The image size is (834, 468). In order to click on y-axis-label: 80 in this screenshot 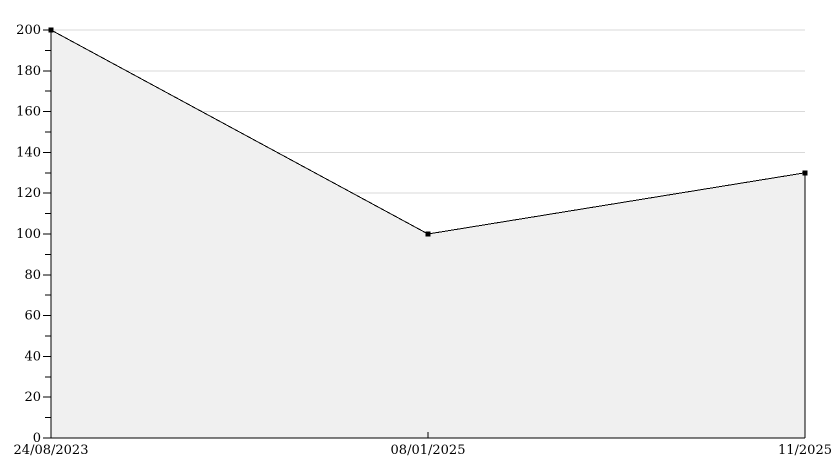, I will do `click(32, 275)`.